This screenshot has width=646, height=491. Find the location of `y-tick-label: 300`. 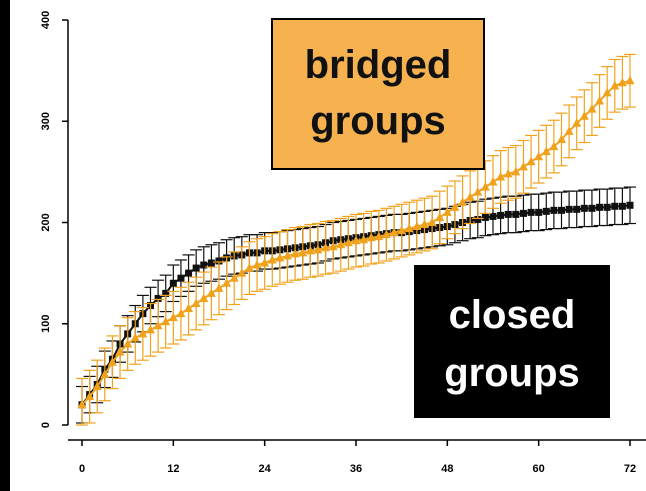

y-tick-label: 300 is located at coordinates (46, 121).